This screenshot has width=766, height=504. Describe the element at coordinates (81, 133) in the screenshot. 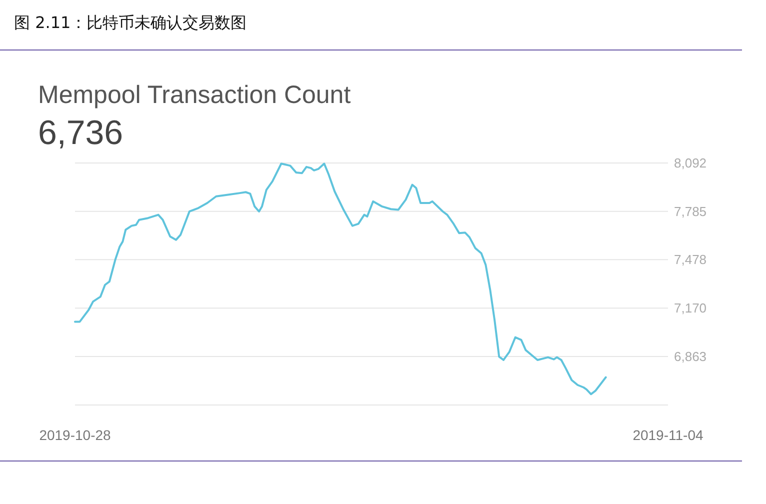

I see `text: 6,736` at that location.